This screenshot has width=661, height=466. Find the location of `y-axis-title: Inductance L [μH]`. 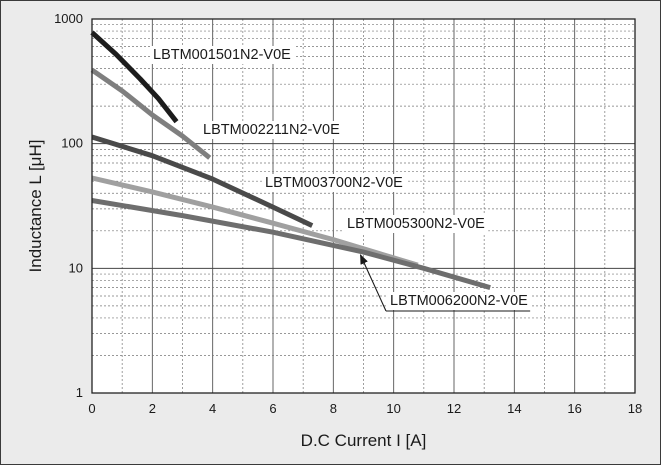

y-axis-title: Inductance L [μH] is located at coordinates (35, 206).